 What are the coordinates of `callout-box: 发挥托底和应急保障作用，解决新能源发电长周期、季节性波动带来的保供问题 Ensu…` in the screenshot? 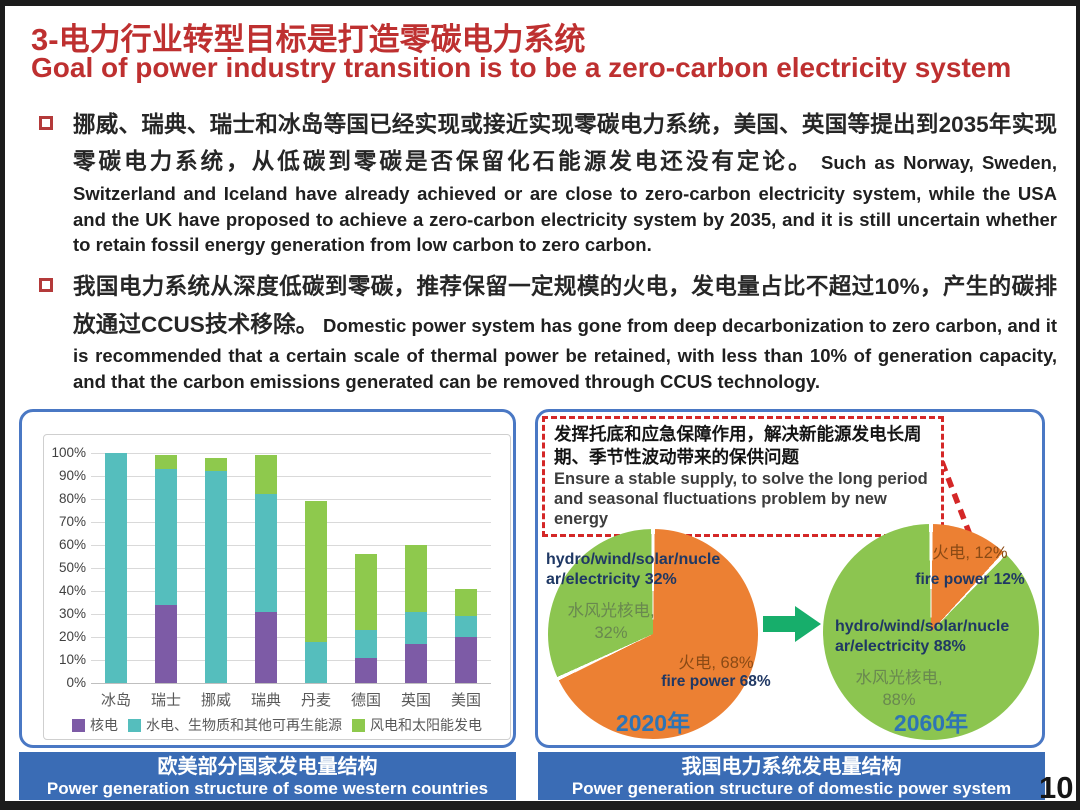 It's located at (743, 476).